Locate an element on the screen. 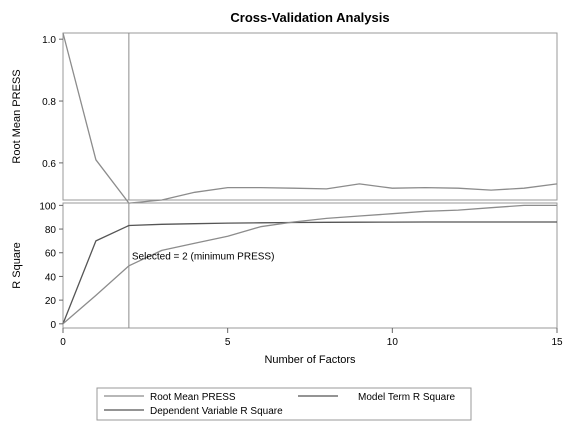 This screenshot has height=432, width=567. y-tick-label: 60 is located at coordinates (51, 254).